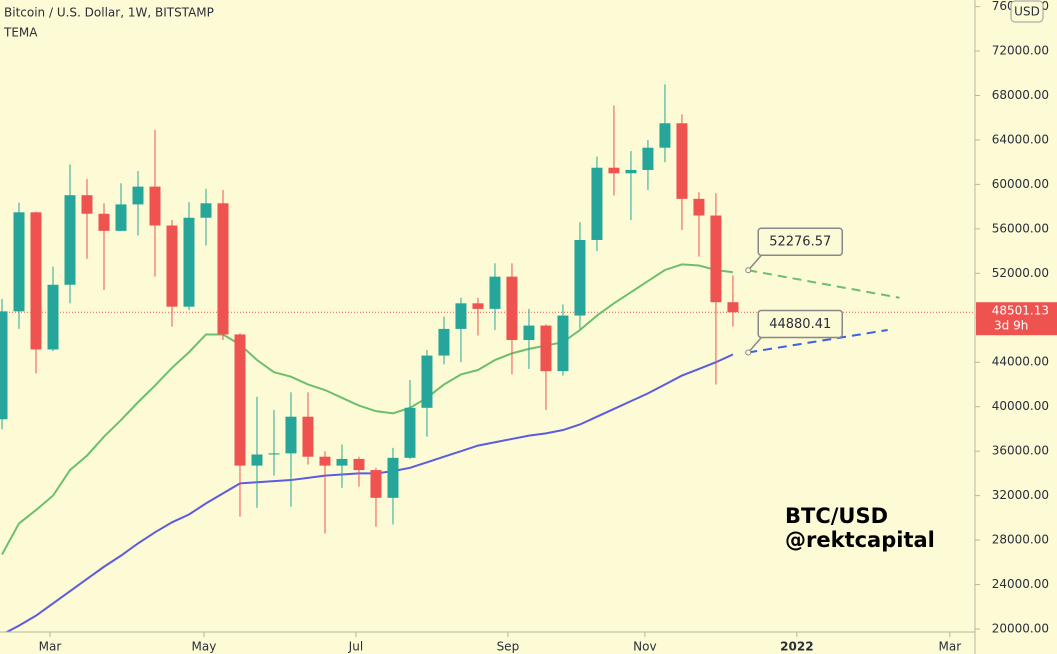 This screenshot has width=1057, height=654. I want to click on y-tick-label: 20000.00, so click(1020, 628).